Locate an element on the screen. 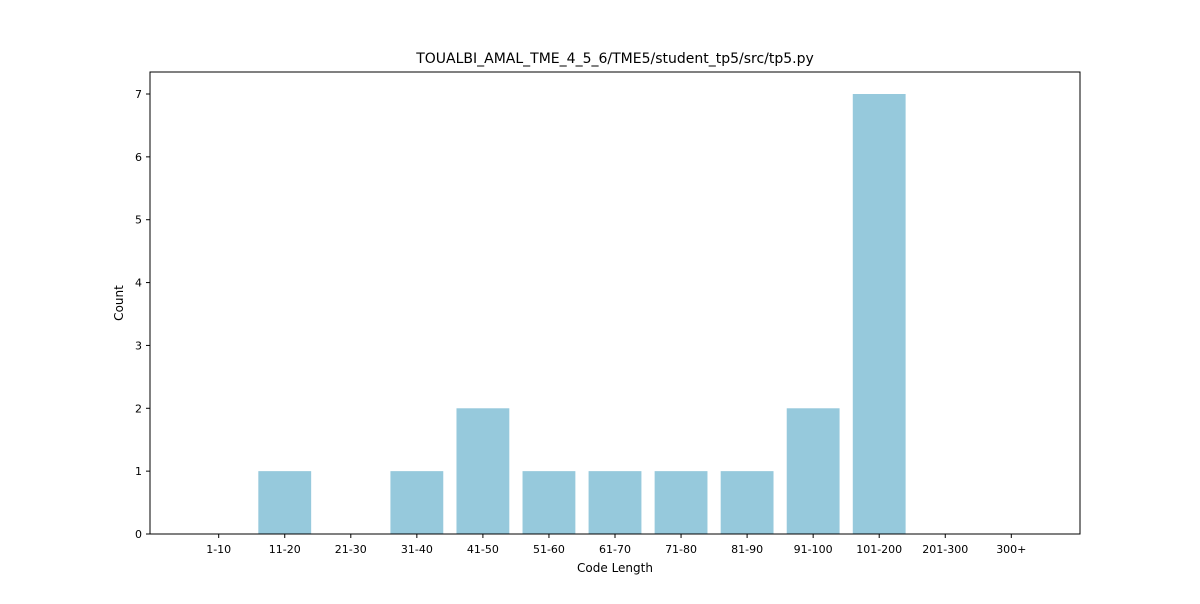  x-tick-label: 1-10 is located at coordinates (218, 549).